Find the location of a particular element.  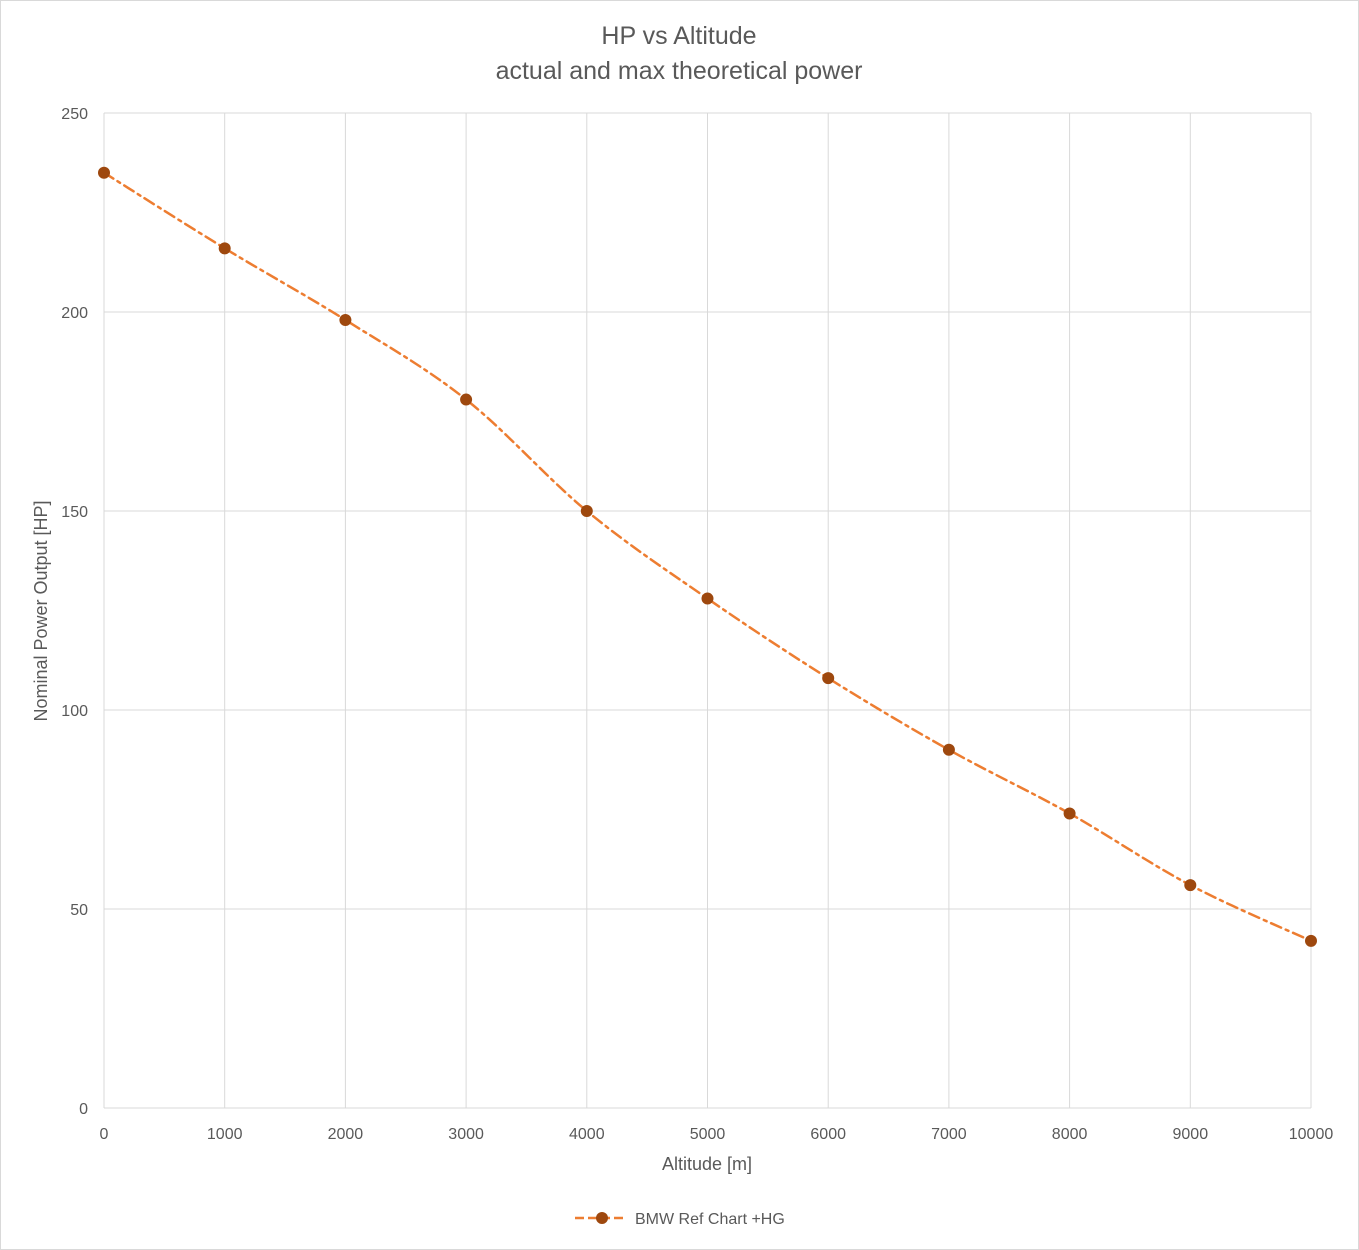

x-axis-title: Altitude [m] is located at coordinates (707, 1164).